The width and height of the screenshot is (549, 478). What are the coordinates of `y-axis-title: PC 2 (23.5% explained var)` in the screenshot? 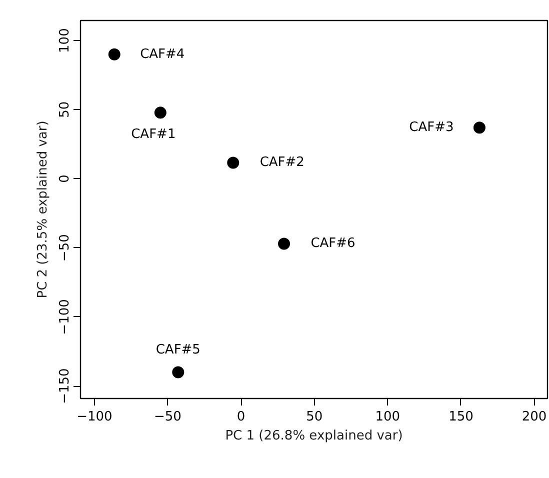 It's located at (43, 209).